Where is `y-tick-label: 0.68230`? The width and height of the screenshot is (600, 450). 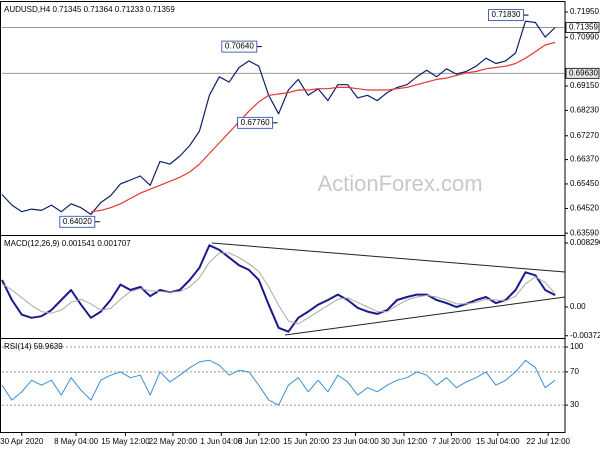
y-tick-label: 0.68230 is located at coordinates (584, 109).